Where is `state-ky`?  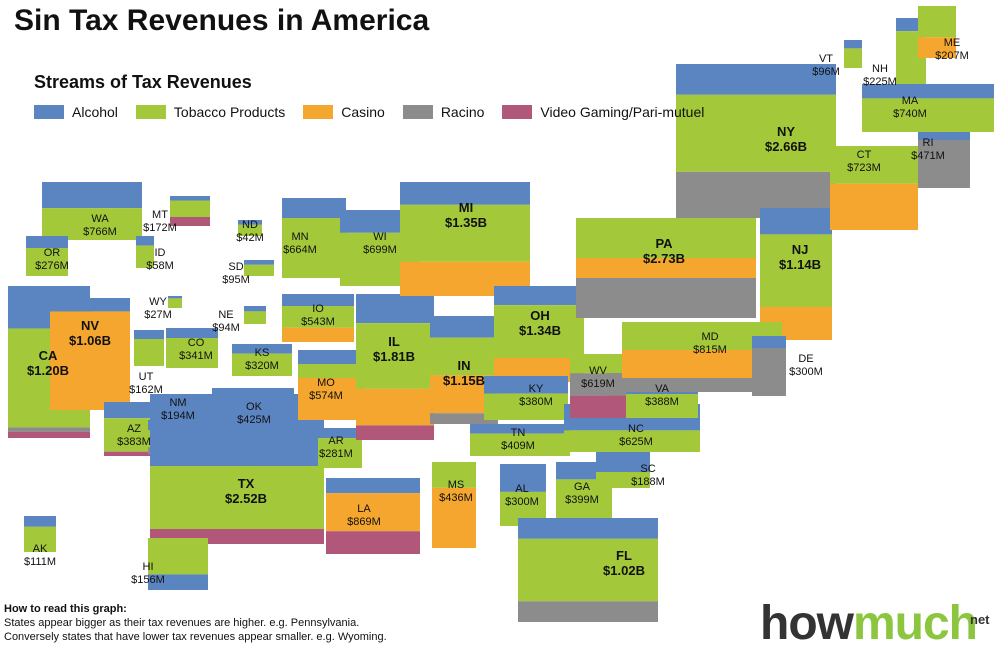 state-ky is located at coordinates (526, 398).